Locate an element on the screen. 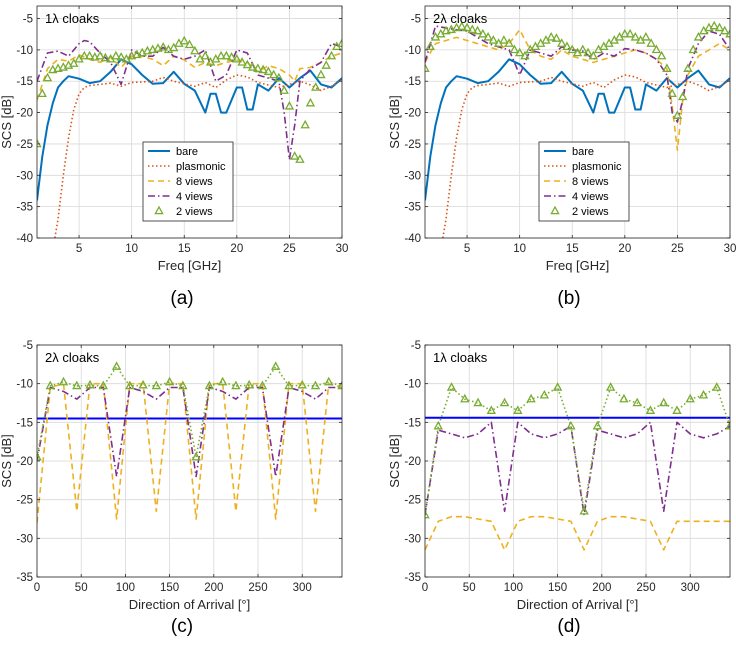  x-tick-label: 30 is located at coordinates (342, 249).